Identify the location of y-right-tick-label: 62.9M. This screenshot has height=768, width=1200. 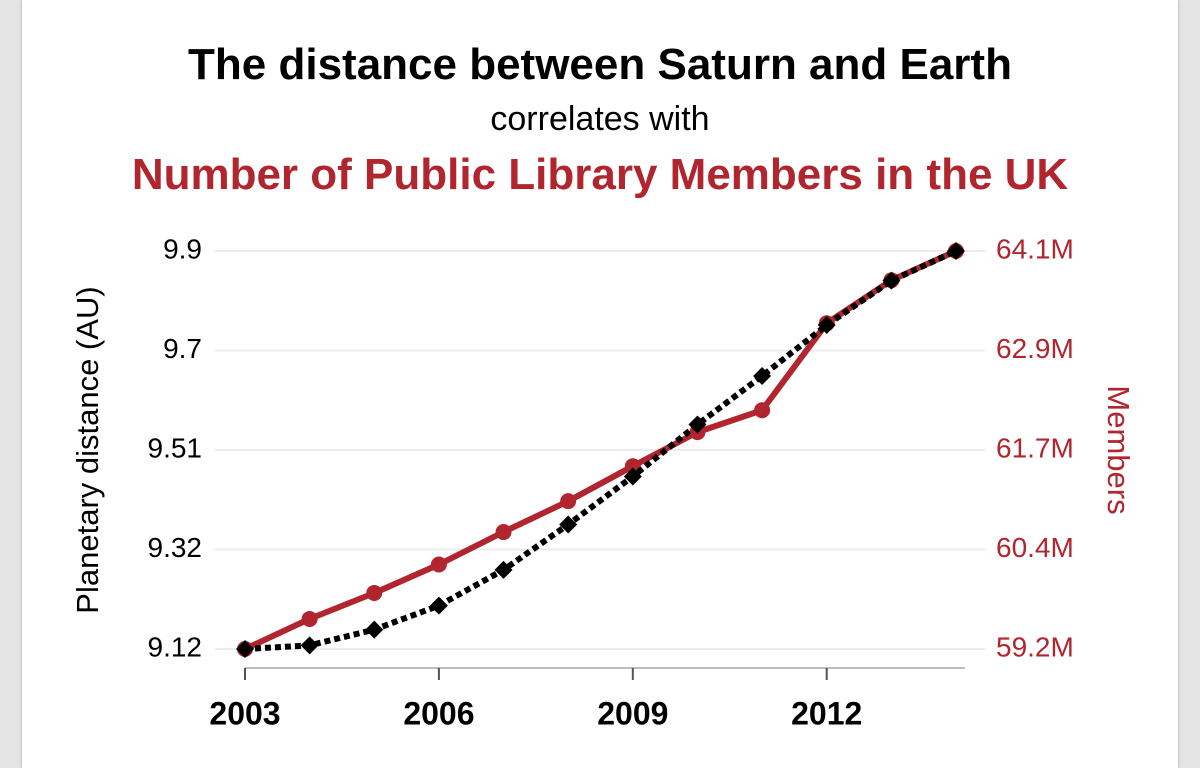
(1035, 348).